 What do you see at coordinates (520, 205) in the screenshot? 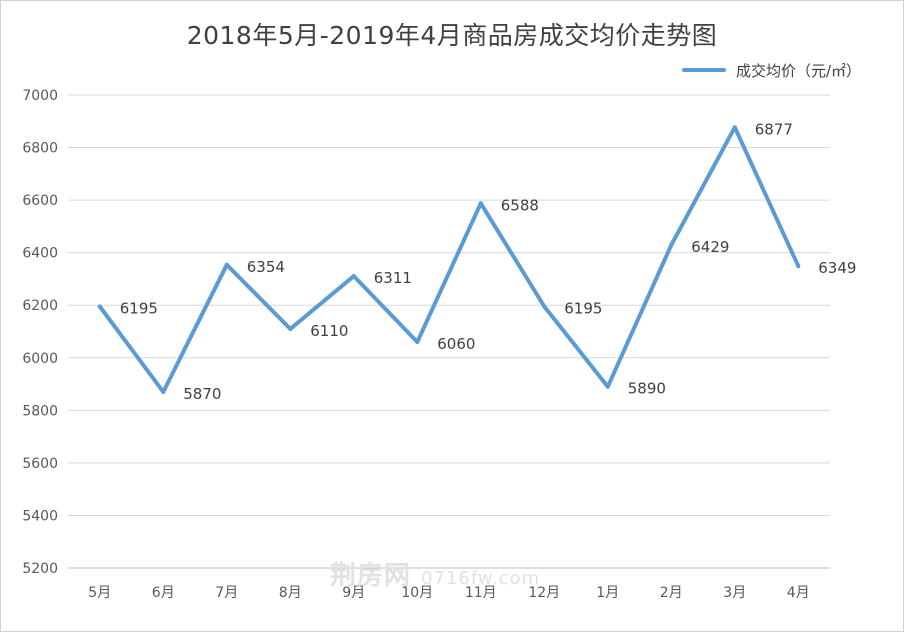
I see `data-label: 6588` at bounding box center [520, 205].